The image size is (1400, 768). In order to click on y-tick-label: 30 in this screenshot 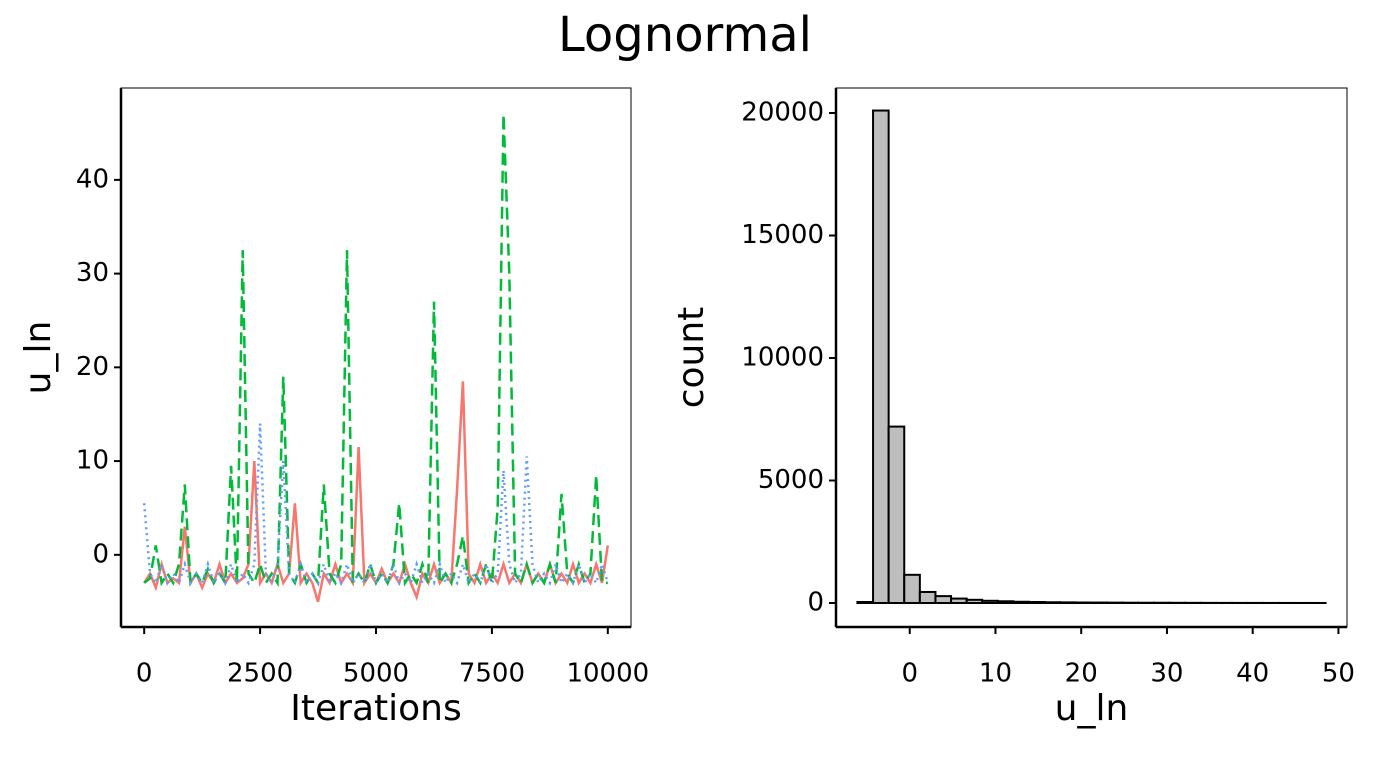, I will do `click(92, 273)`.